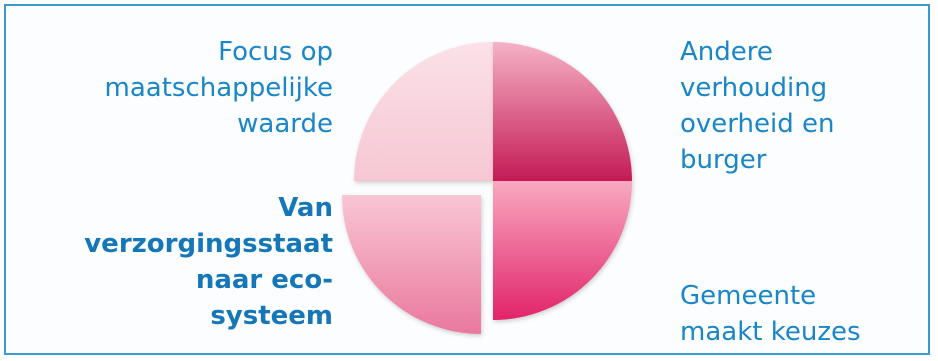  I want to click on label-bottom-left-line-2: verzorgingsstaat, so click(208, 244).